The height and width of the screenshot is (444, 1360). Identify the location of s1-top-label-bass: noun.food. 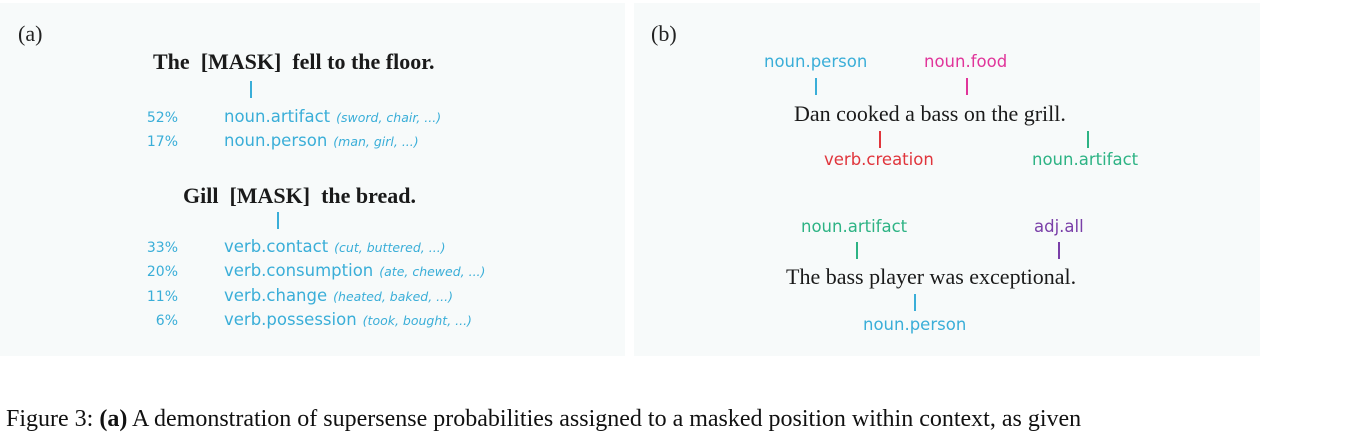
(966, 61).